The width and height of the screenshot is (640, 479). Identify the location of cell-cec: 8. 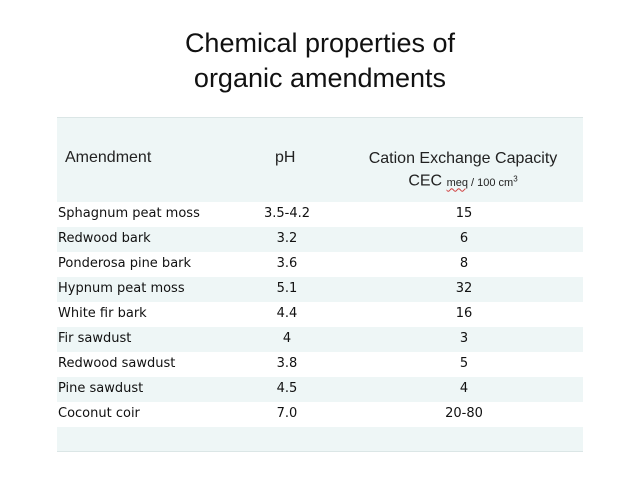
(464, 263).